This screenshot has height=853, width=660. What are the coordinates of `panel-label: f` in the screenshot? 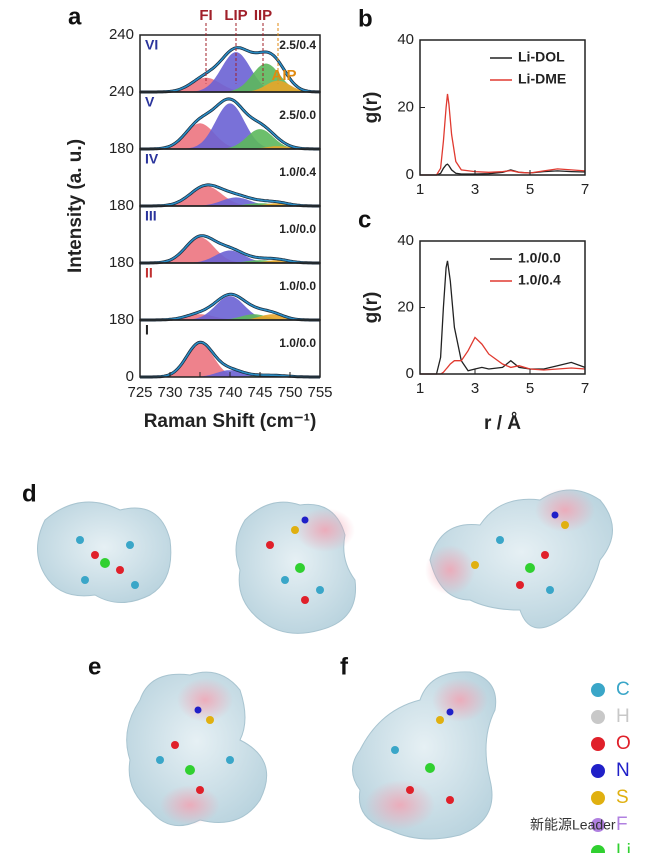 It's located at (344, 666).